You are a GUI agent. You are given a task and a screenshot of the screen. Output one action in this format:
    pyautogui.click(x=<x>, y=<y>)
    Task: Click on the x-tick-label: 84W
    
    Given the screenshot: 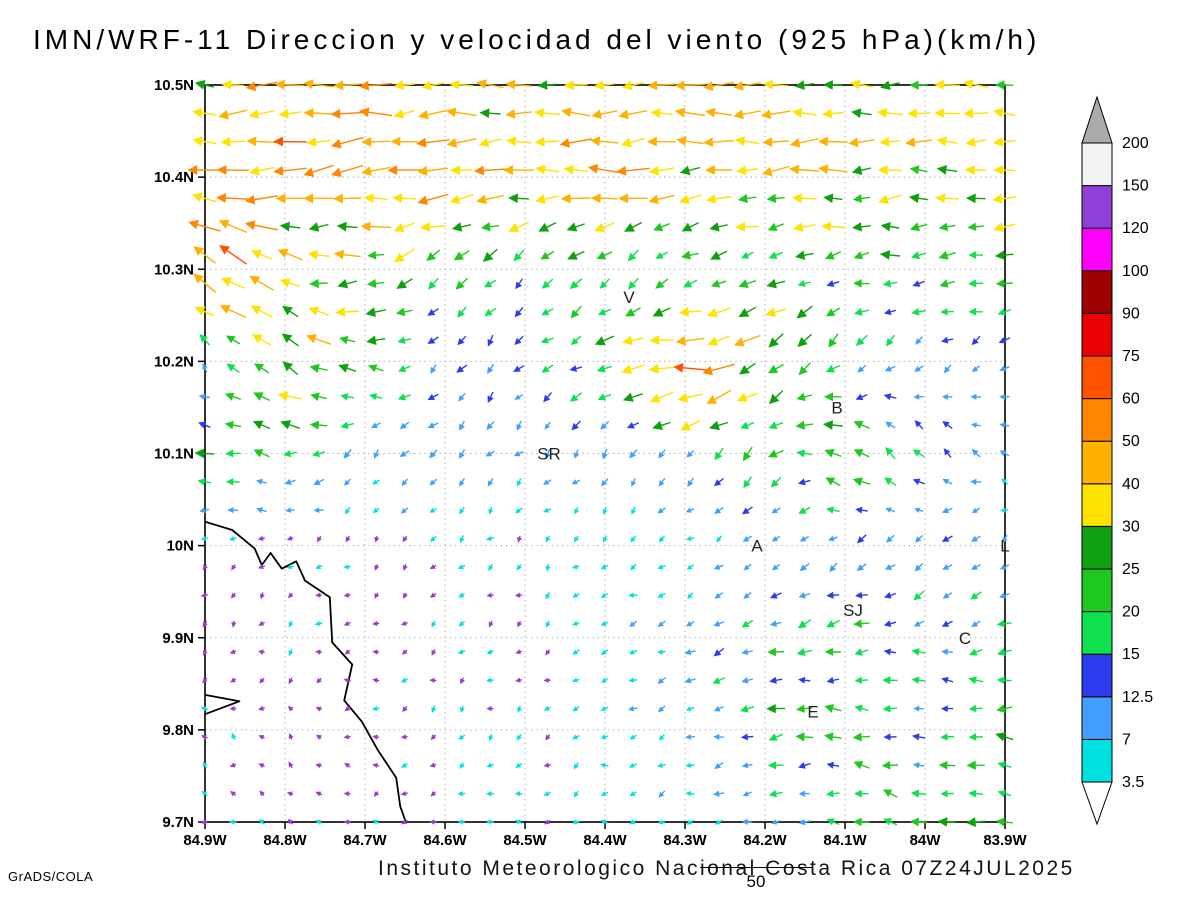 What is the action you would take?
    pyautogui.click(x=926, y=840)
    